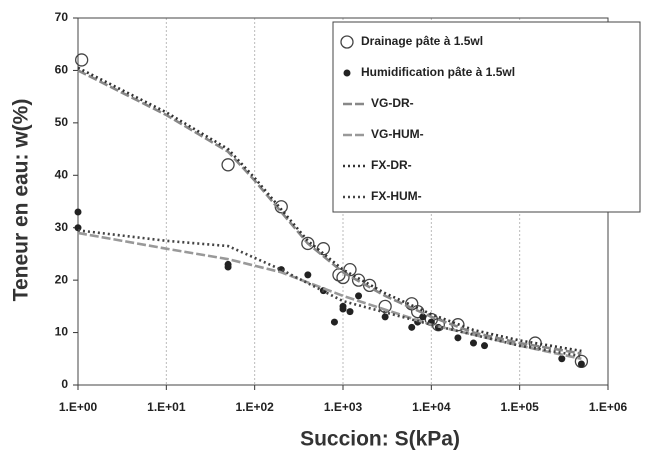 The image size is (651, 459). What do you see at coordinates (396, 196) in the screenshot?
I see `legend-label: FX-HUM-` at bounding box center [396, 196].